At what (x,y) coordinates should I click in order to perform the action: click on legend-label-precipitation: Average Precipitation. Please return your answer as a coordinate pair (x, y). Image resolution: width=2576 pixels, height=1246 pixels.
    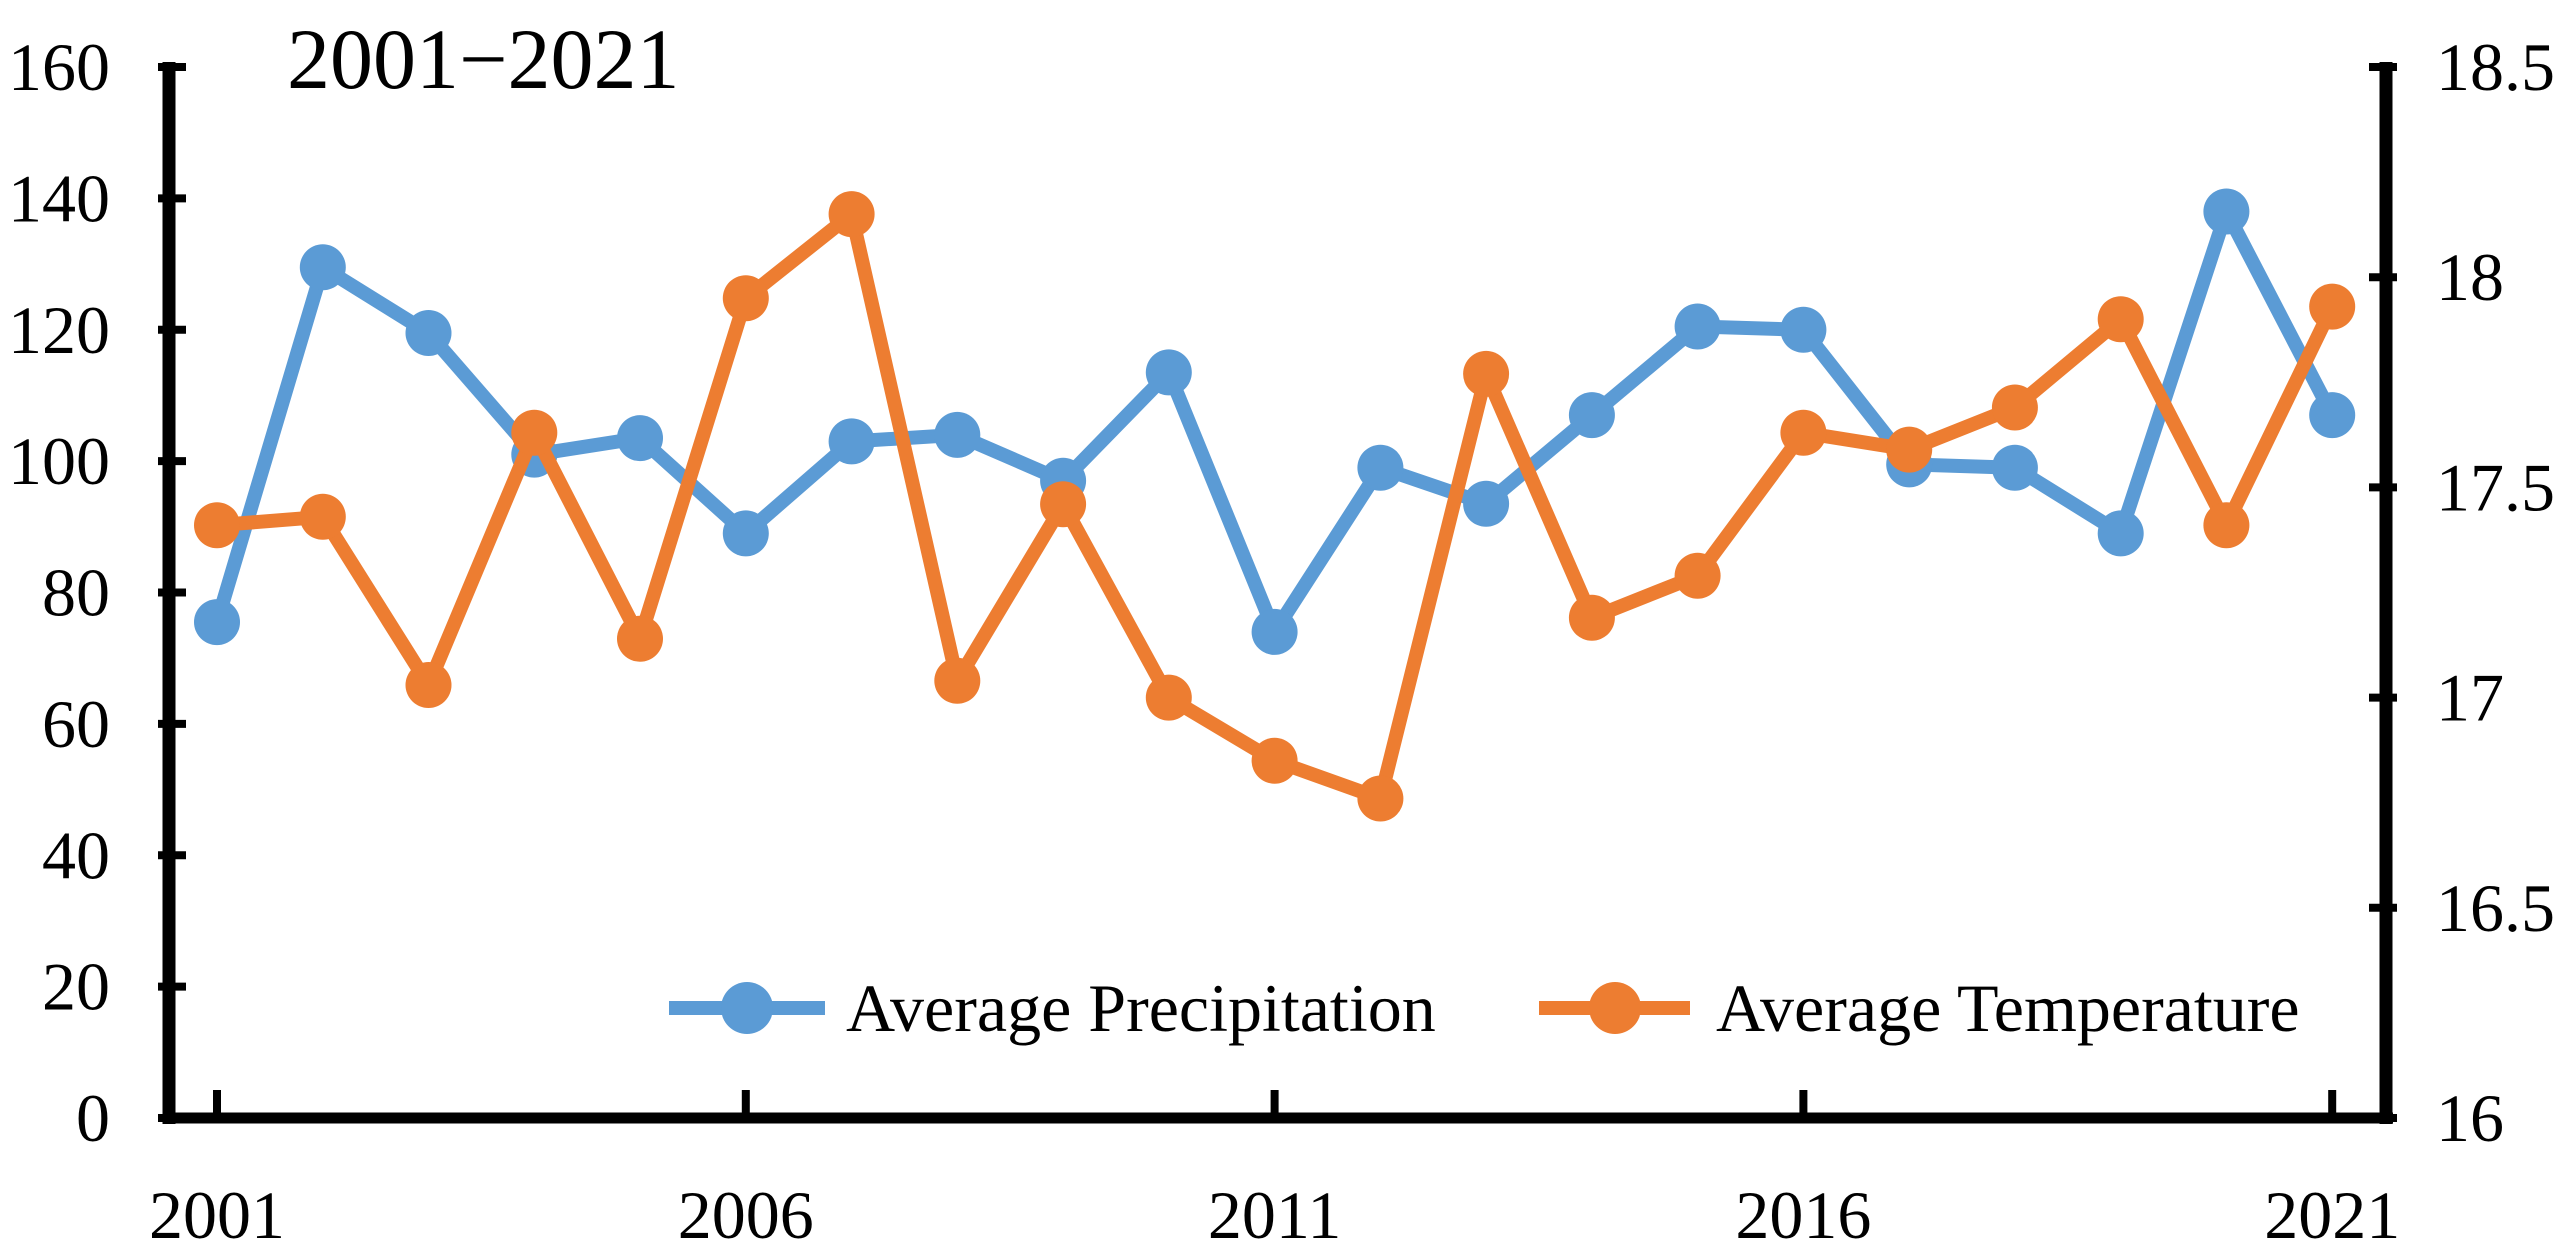
    Looking at the image, I should click on (1141, 1008).